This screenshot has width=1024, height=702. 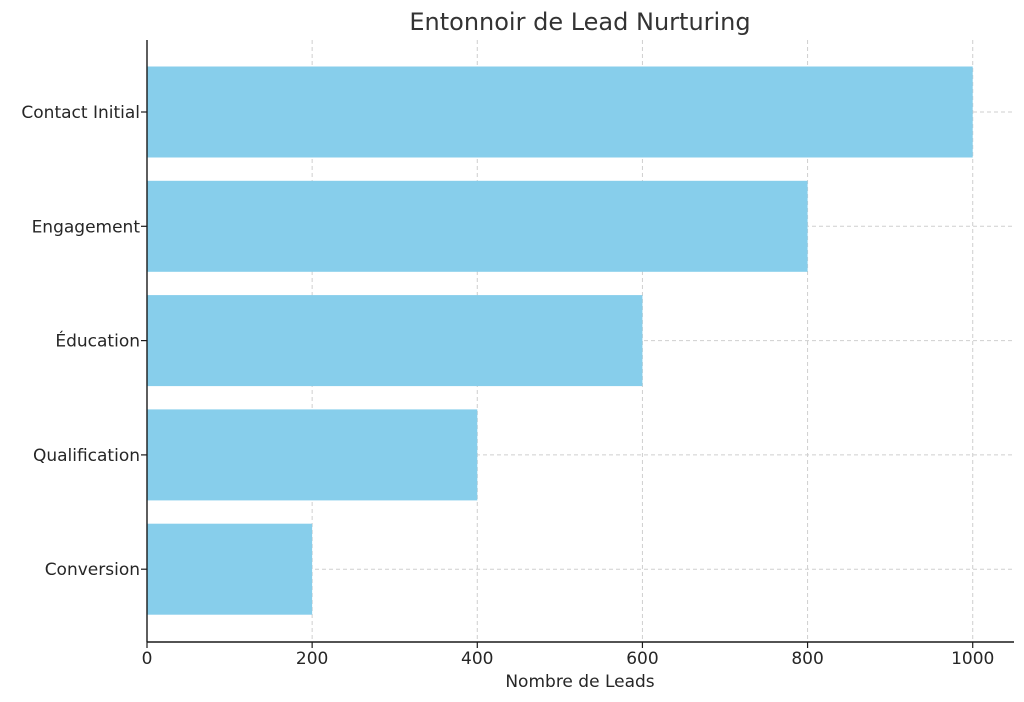 What do you see at coordinates (80, 113) in the screenshot?
I see `category-label-0: Contact Initial` at bounding box center [80, 113].